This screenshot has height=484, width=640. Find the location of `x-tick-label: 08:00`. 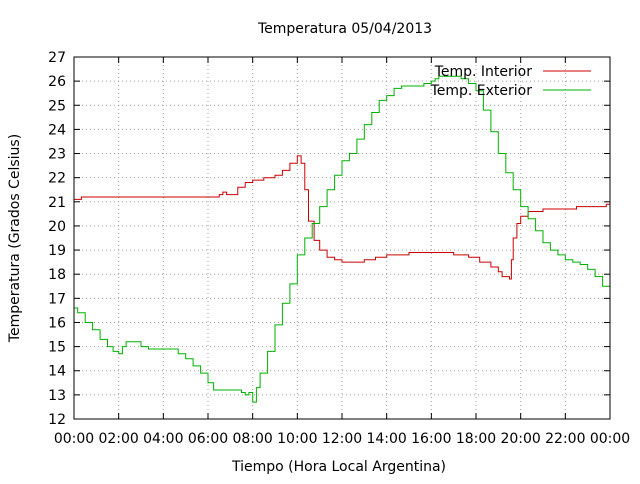

x-tick-label: 08:00 is located at coordinates (252, 439).